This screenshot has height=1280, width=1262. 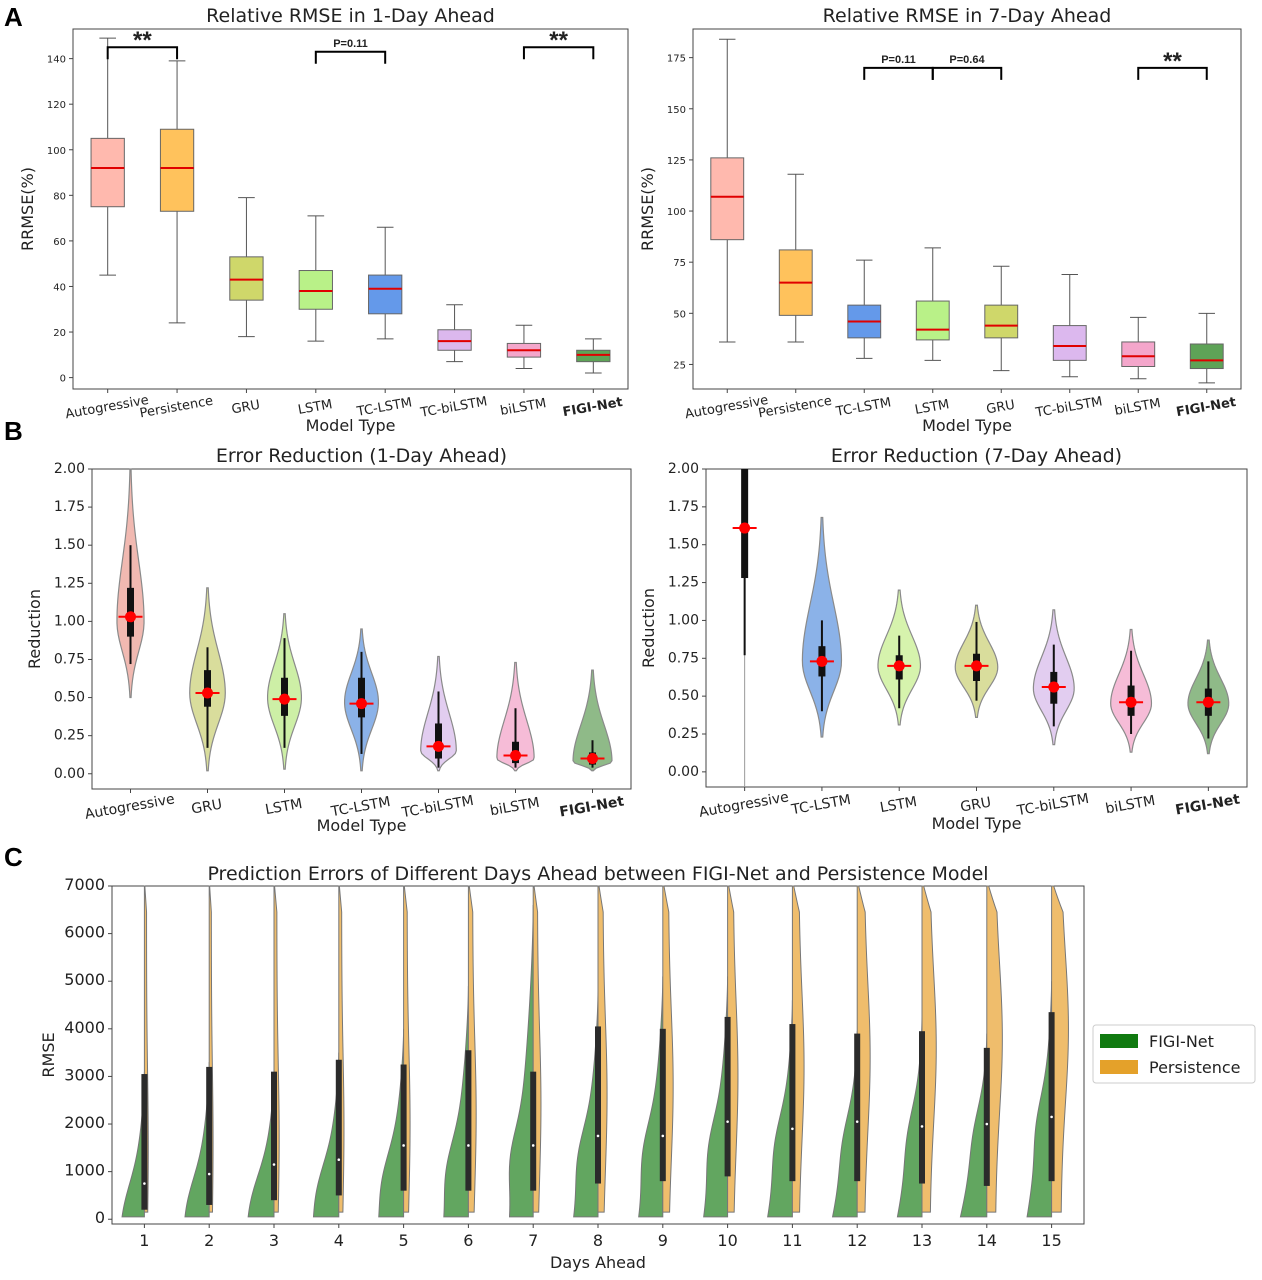 What do you see at coordinates (676, 59) in the screenshot?
I see `y-tick-label: 175` at bounding box center [676, 59].